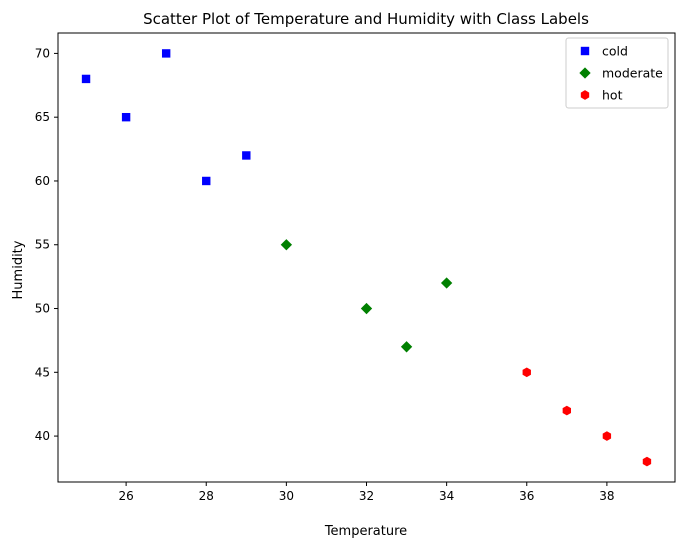 This screenshot has height=547, width=686. I want to click on x-tick-label: 34, so click(446, 496).